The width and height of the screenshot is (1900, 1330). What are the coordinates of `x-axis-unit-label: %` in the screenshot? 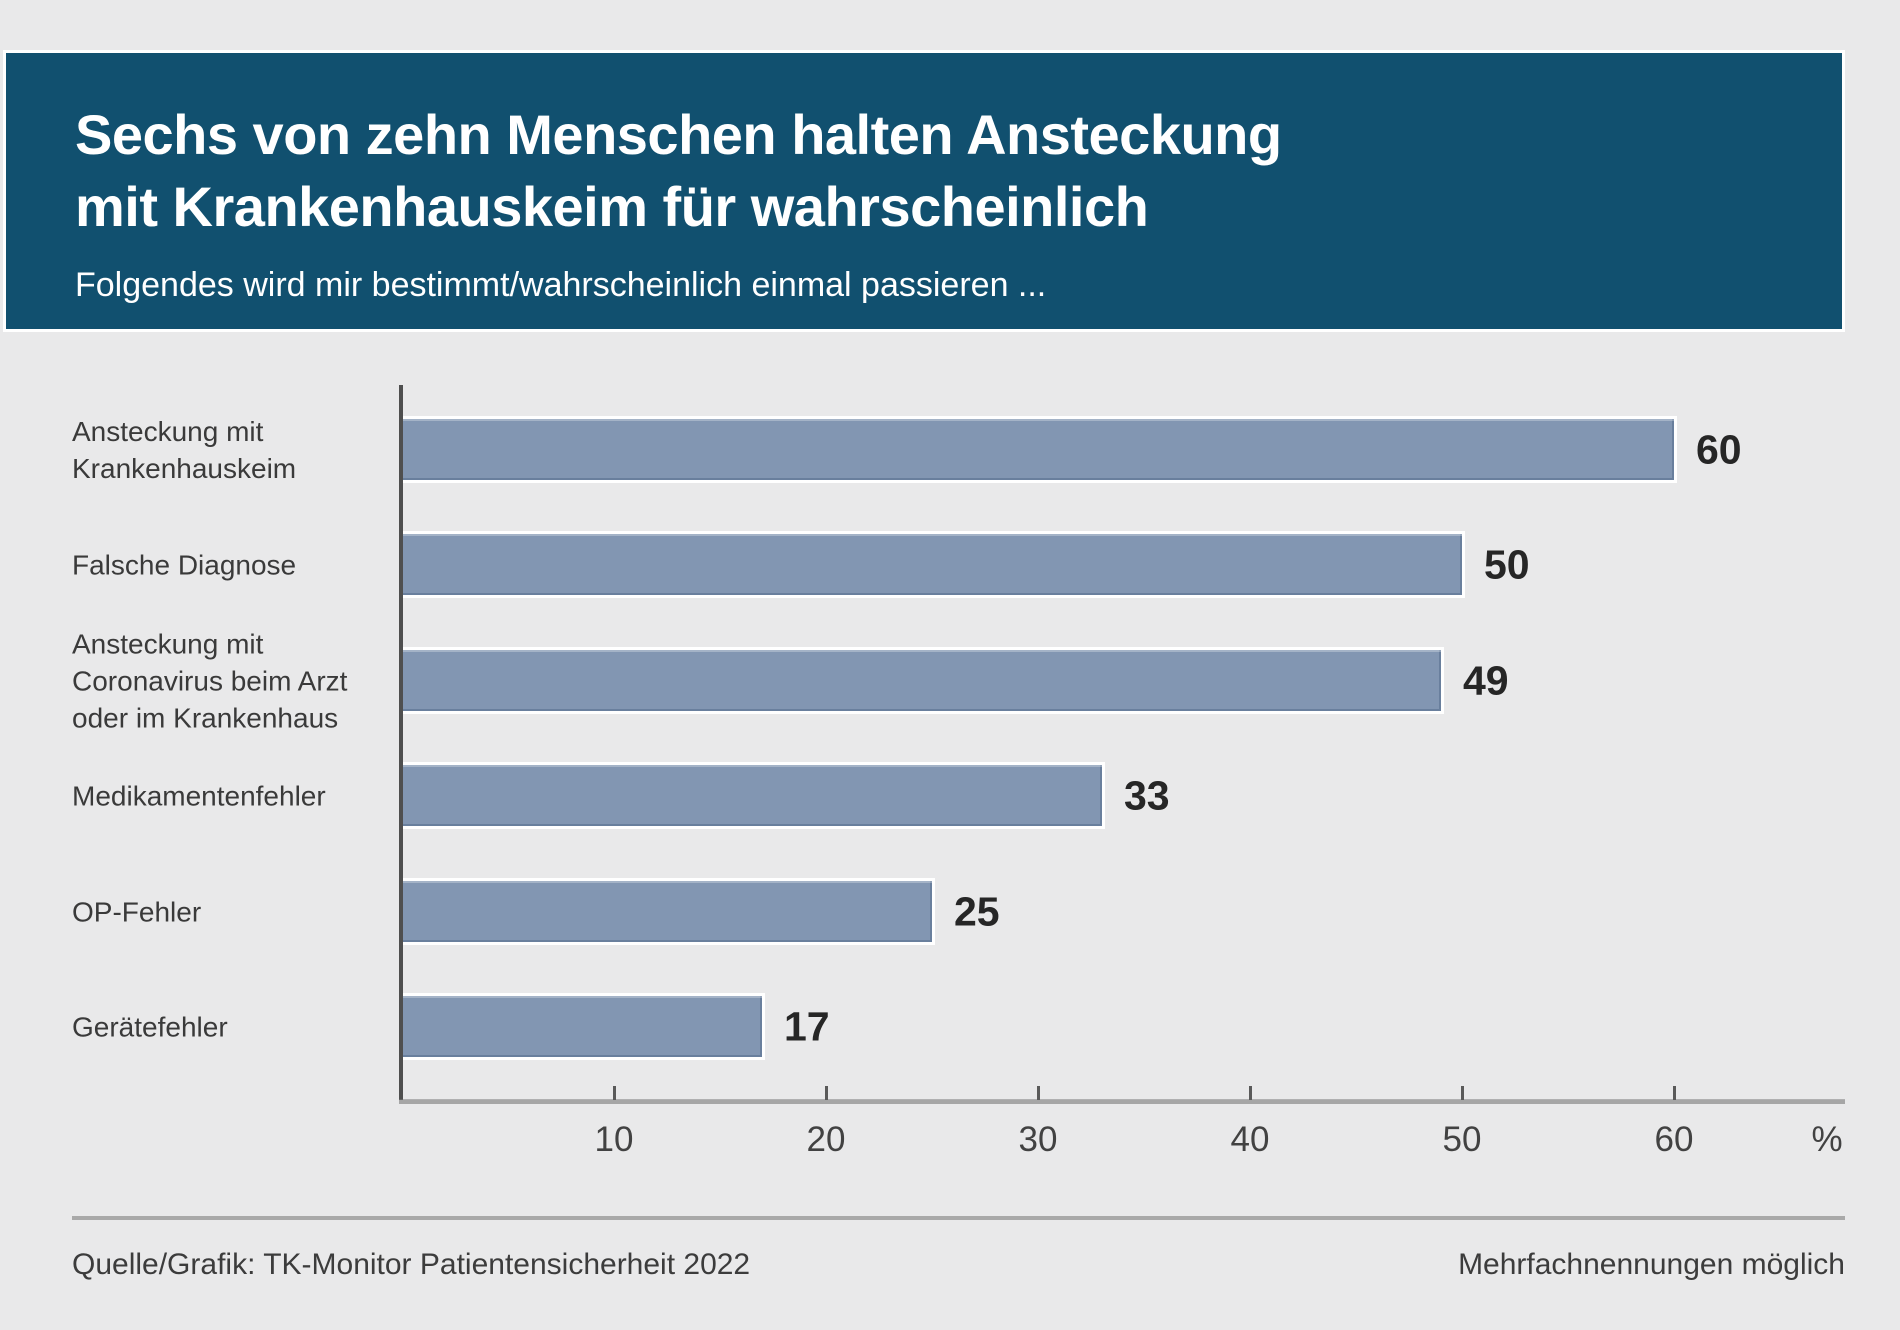 It's located at (1827, 1139).